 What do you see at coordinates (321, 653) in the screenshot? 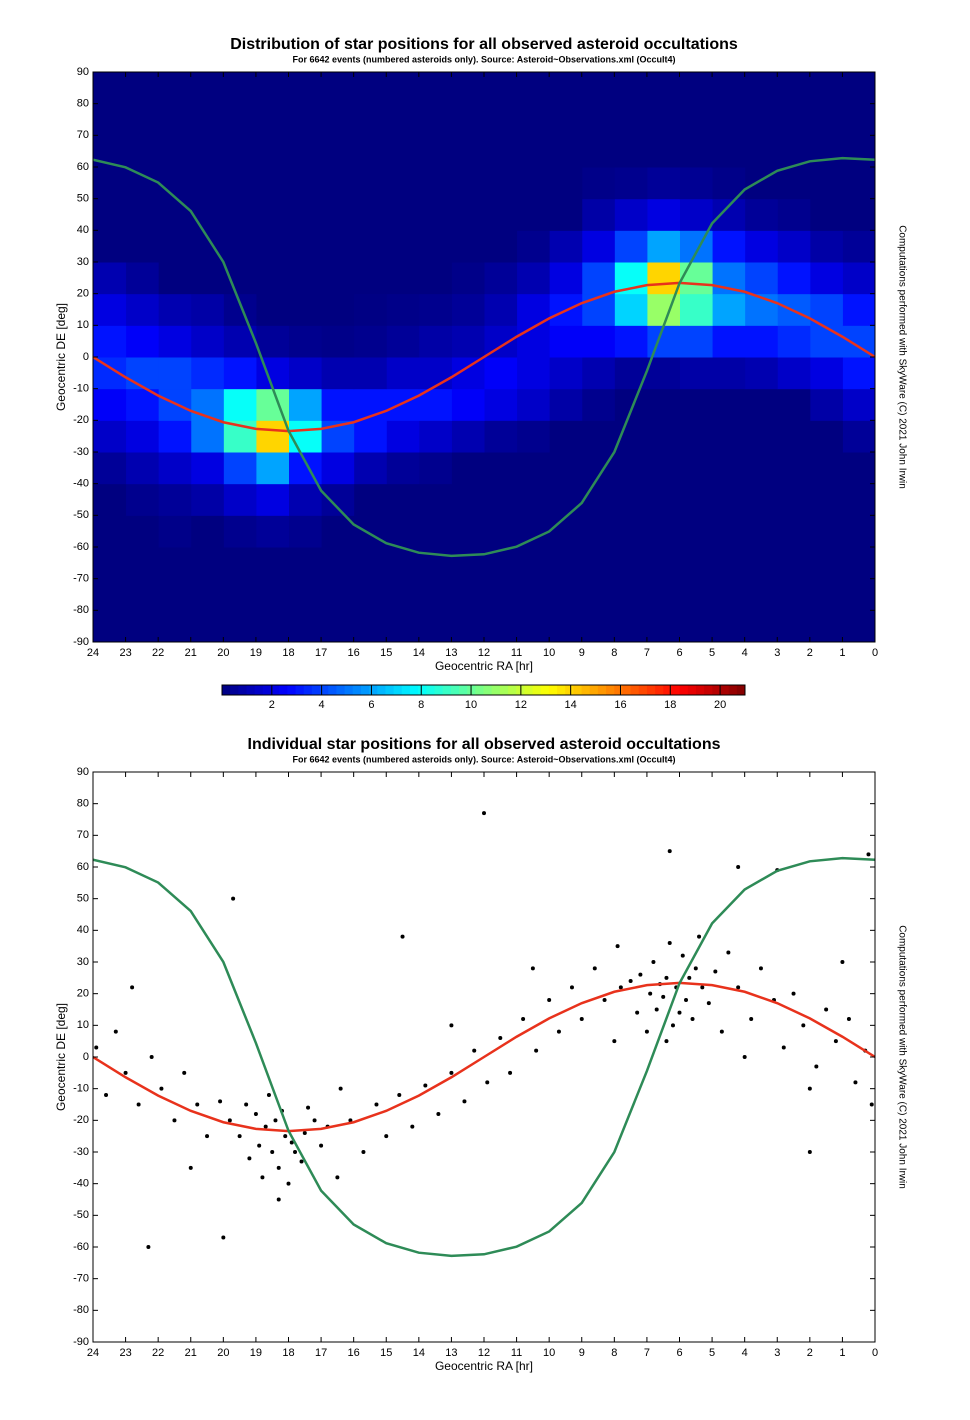
I see `x-tick-label: 17` at bounding box center [321, 653].